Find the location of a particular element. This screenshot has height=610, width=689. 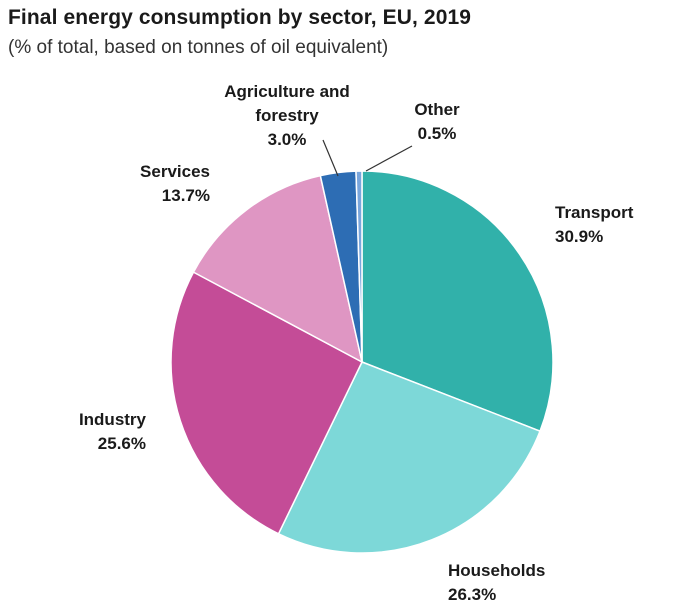

slice-label-industry: Industry 25.6% is located at coordinates (113, 431).